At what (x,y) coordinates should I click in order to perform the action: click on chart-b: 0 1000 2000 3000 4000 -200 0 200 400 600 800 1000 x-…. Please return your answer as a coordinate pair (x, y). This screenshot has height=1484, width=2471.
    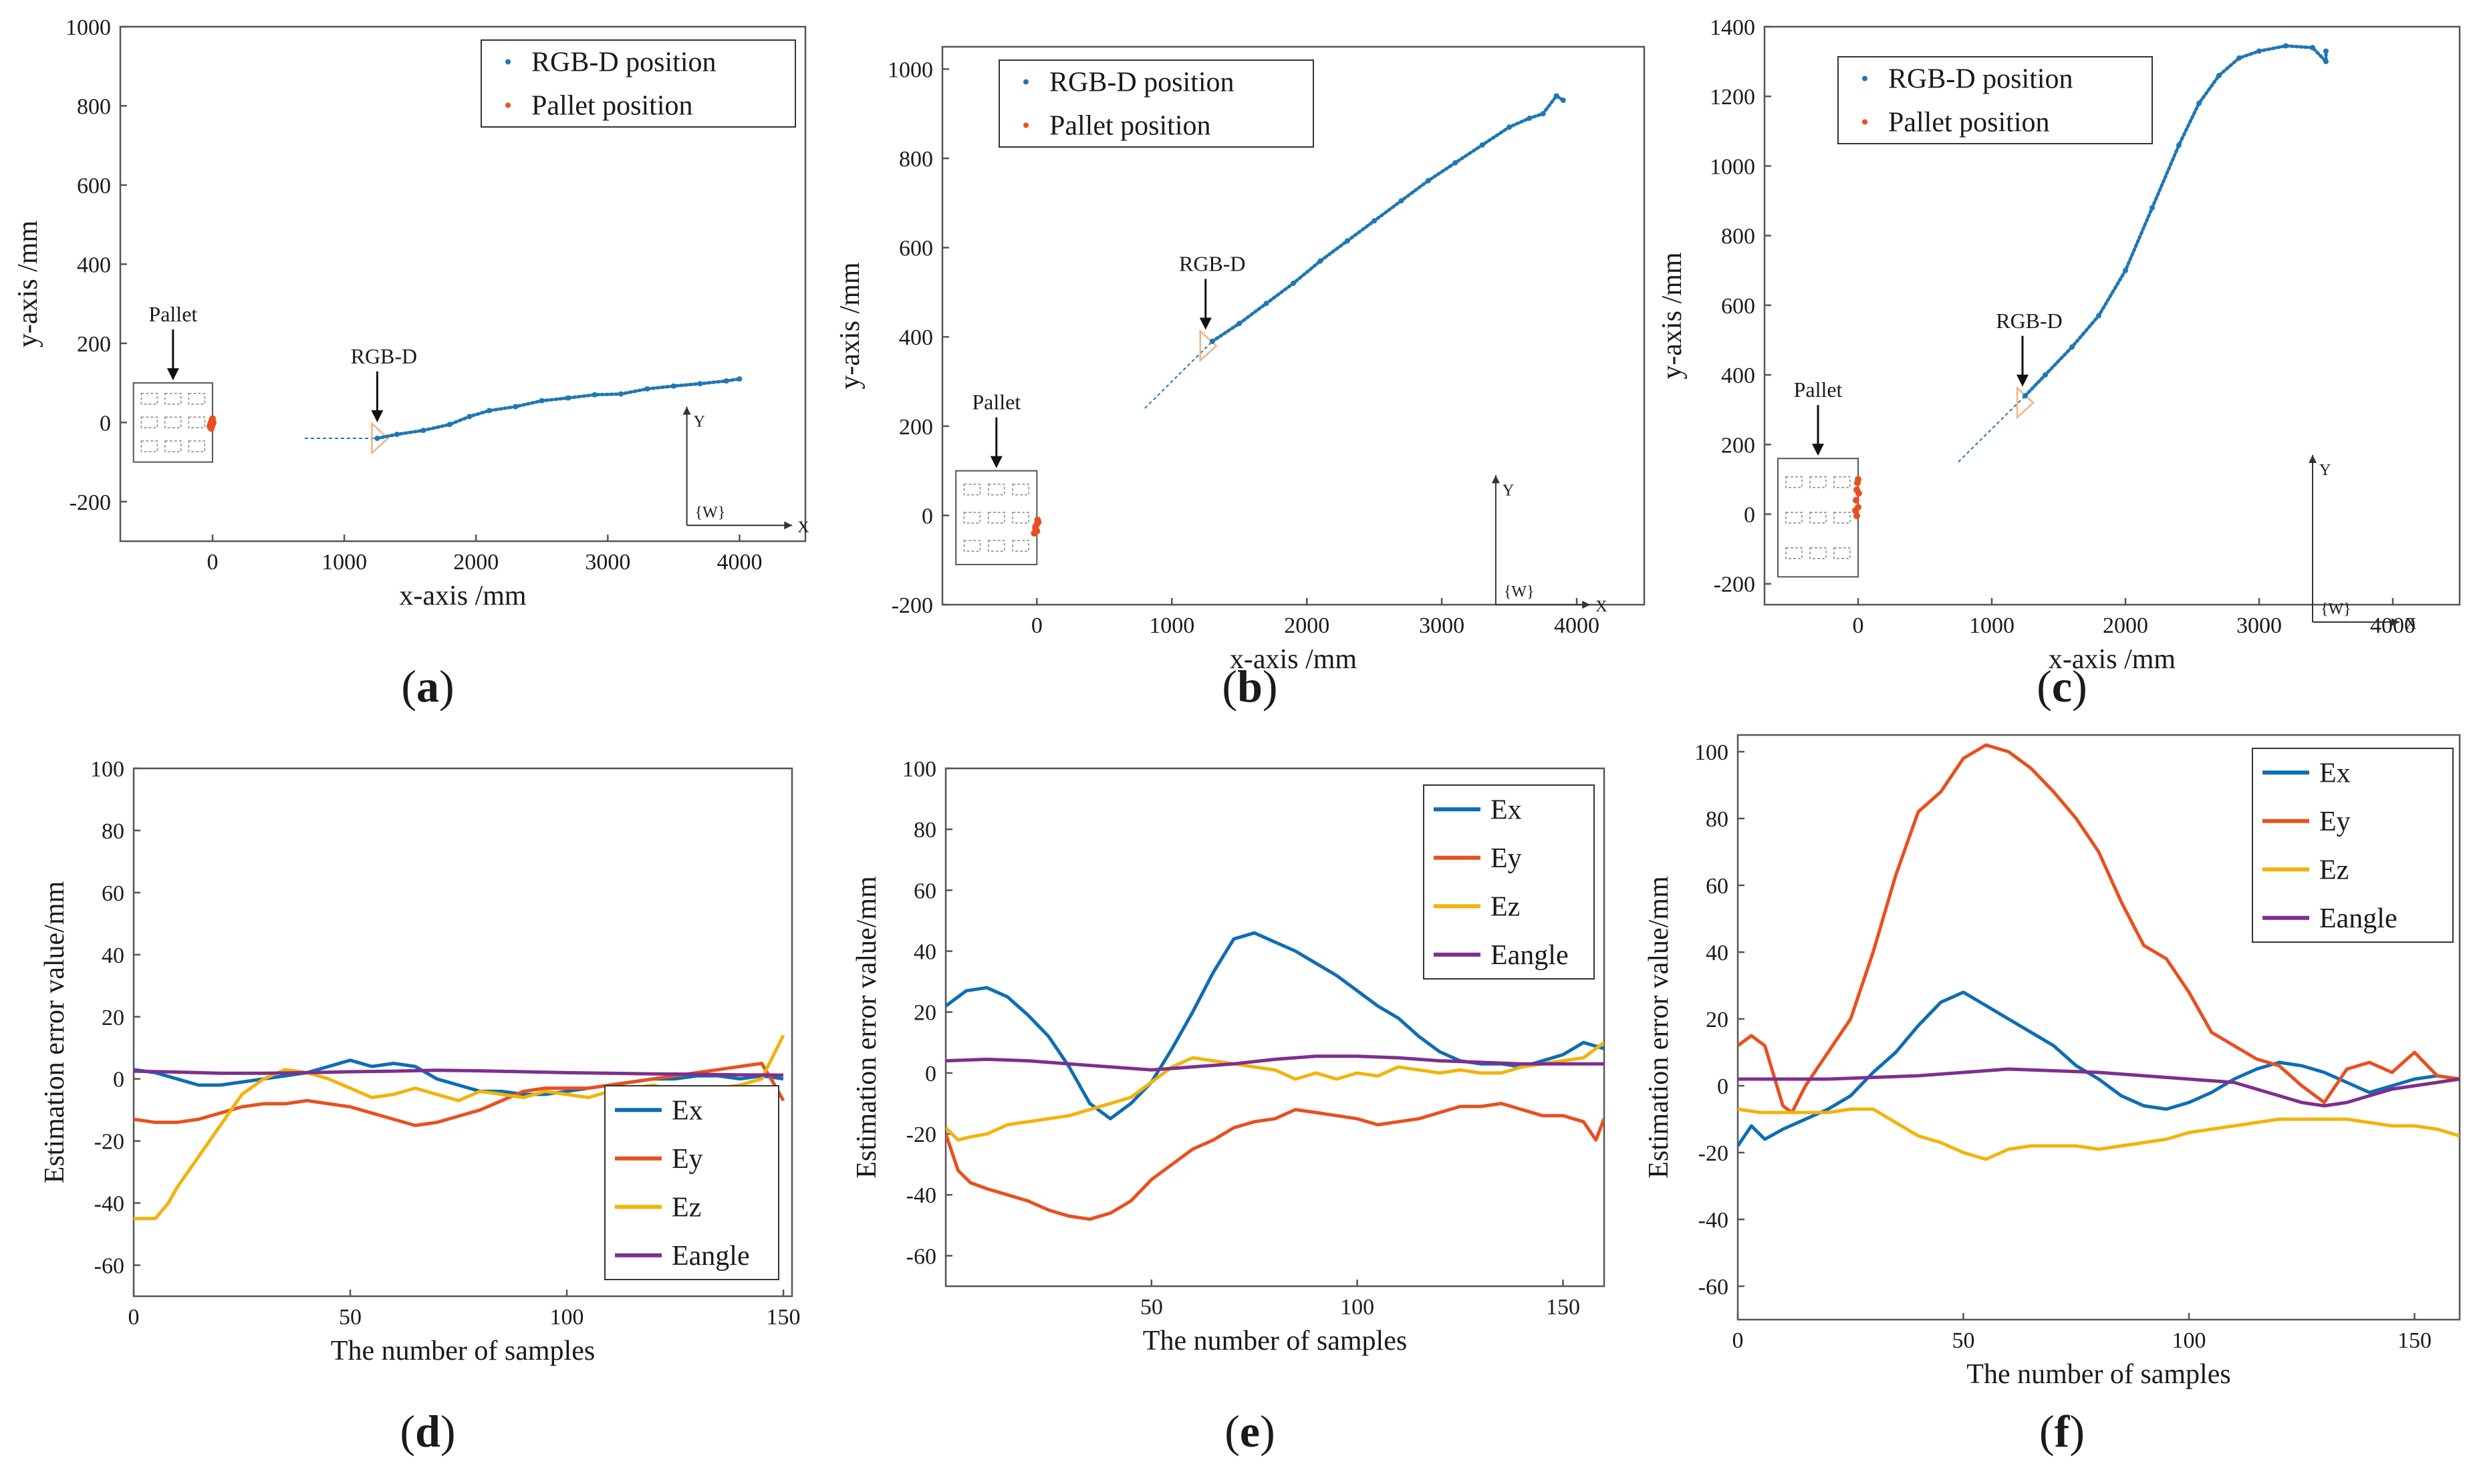
    Looking at the image, I should click on (1240, 360).